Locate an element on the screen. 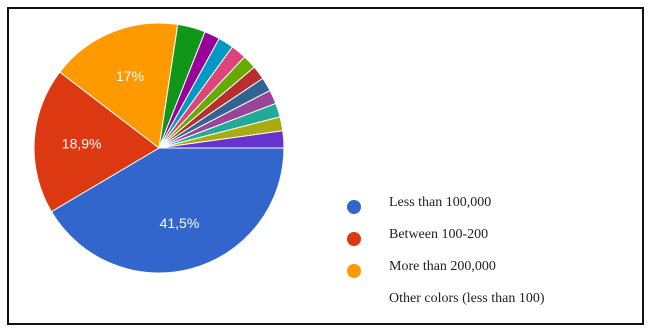  slice-value-label: 41,5% is located at coordinates (180, 223).